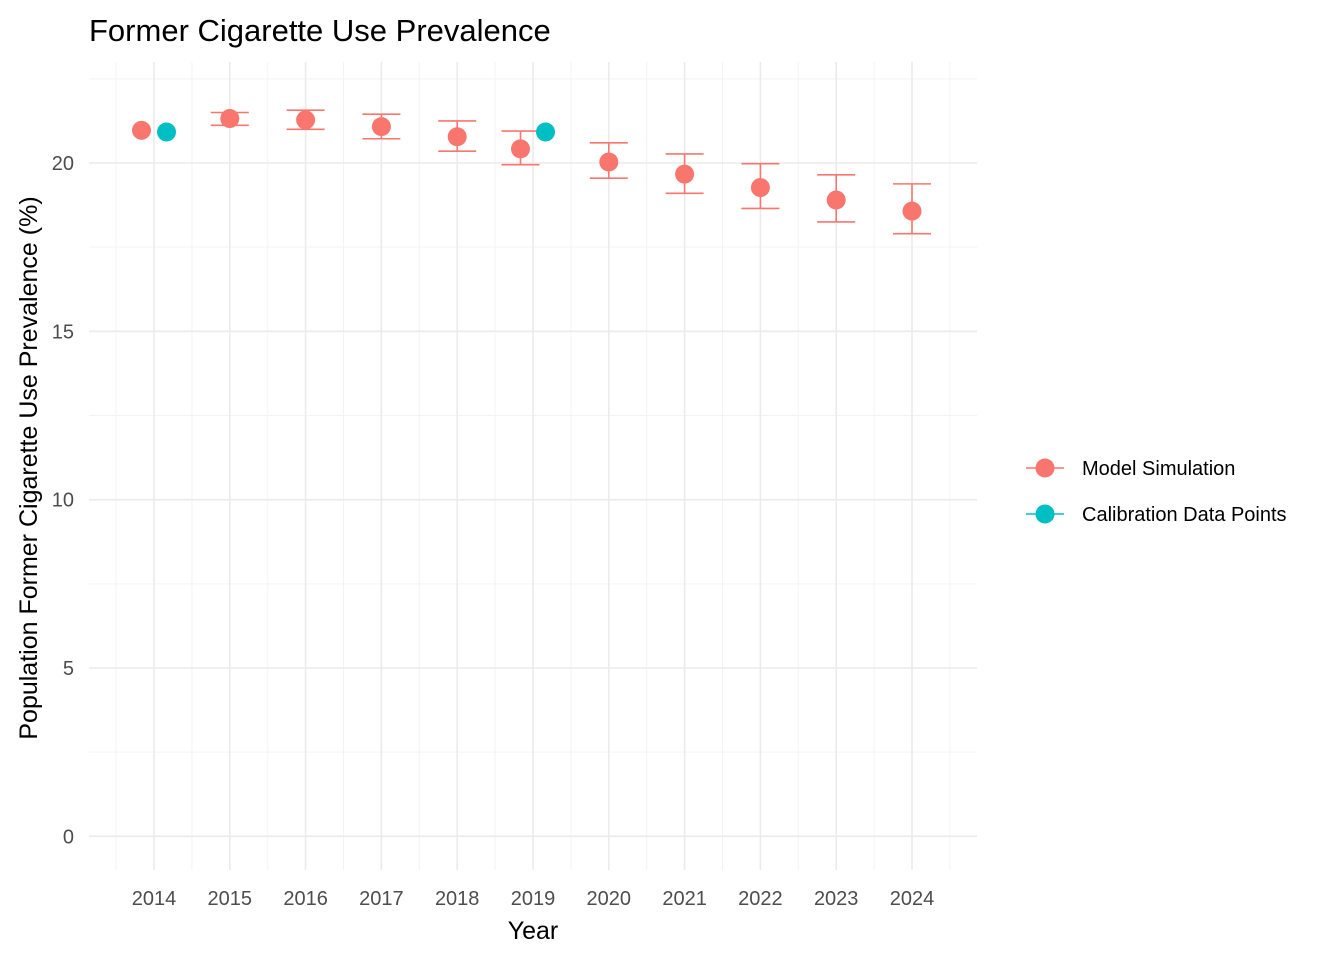  Describe the element at coordinates (68, 837) in the screenshot. I see `y-tick-label: 0` at that location.